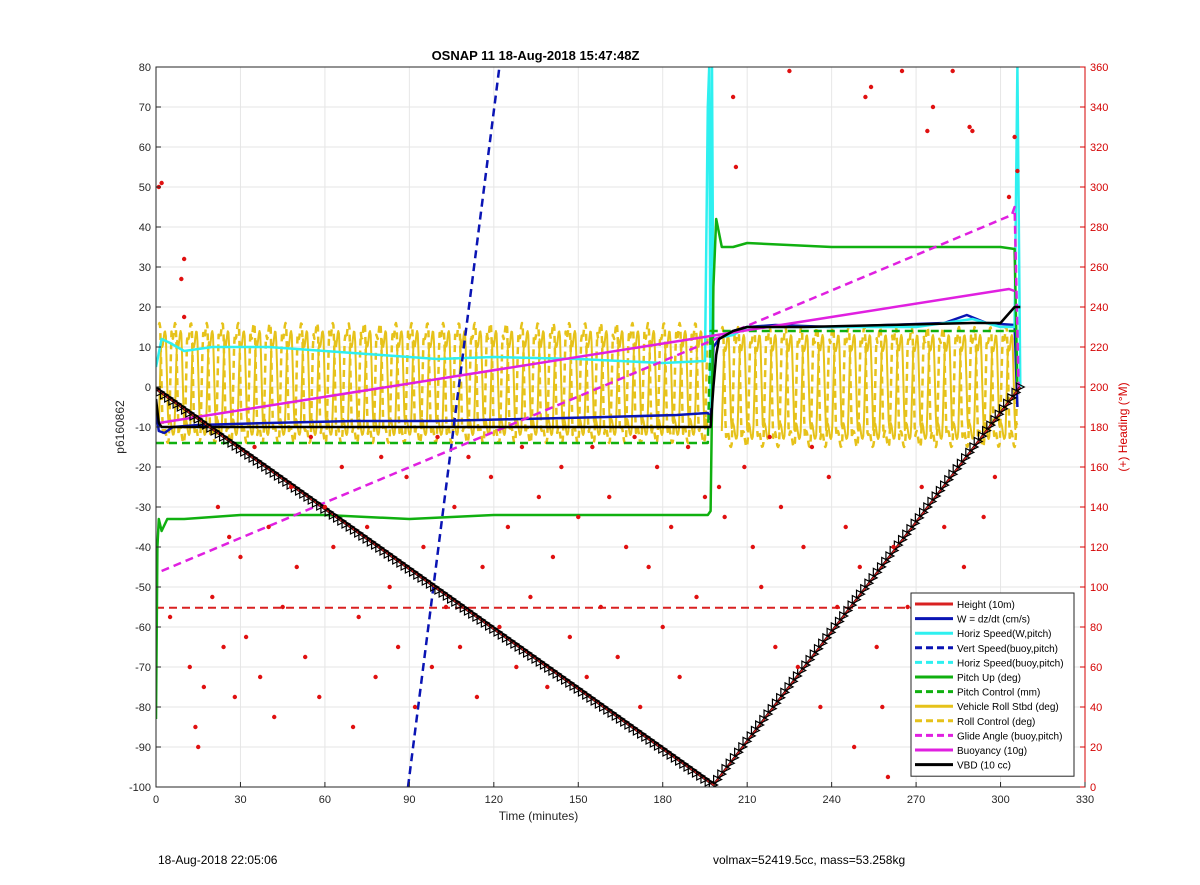  I want to click on x-tick-label: 270, so click(916, 800).